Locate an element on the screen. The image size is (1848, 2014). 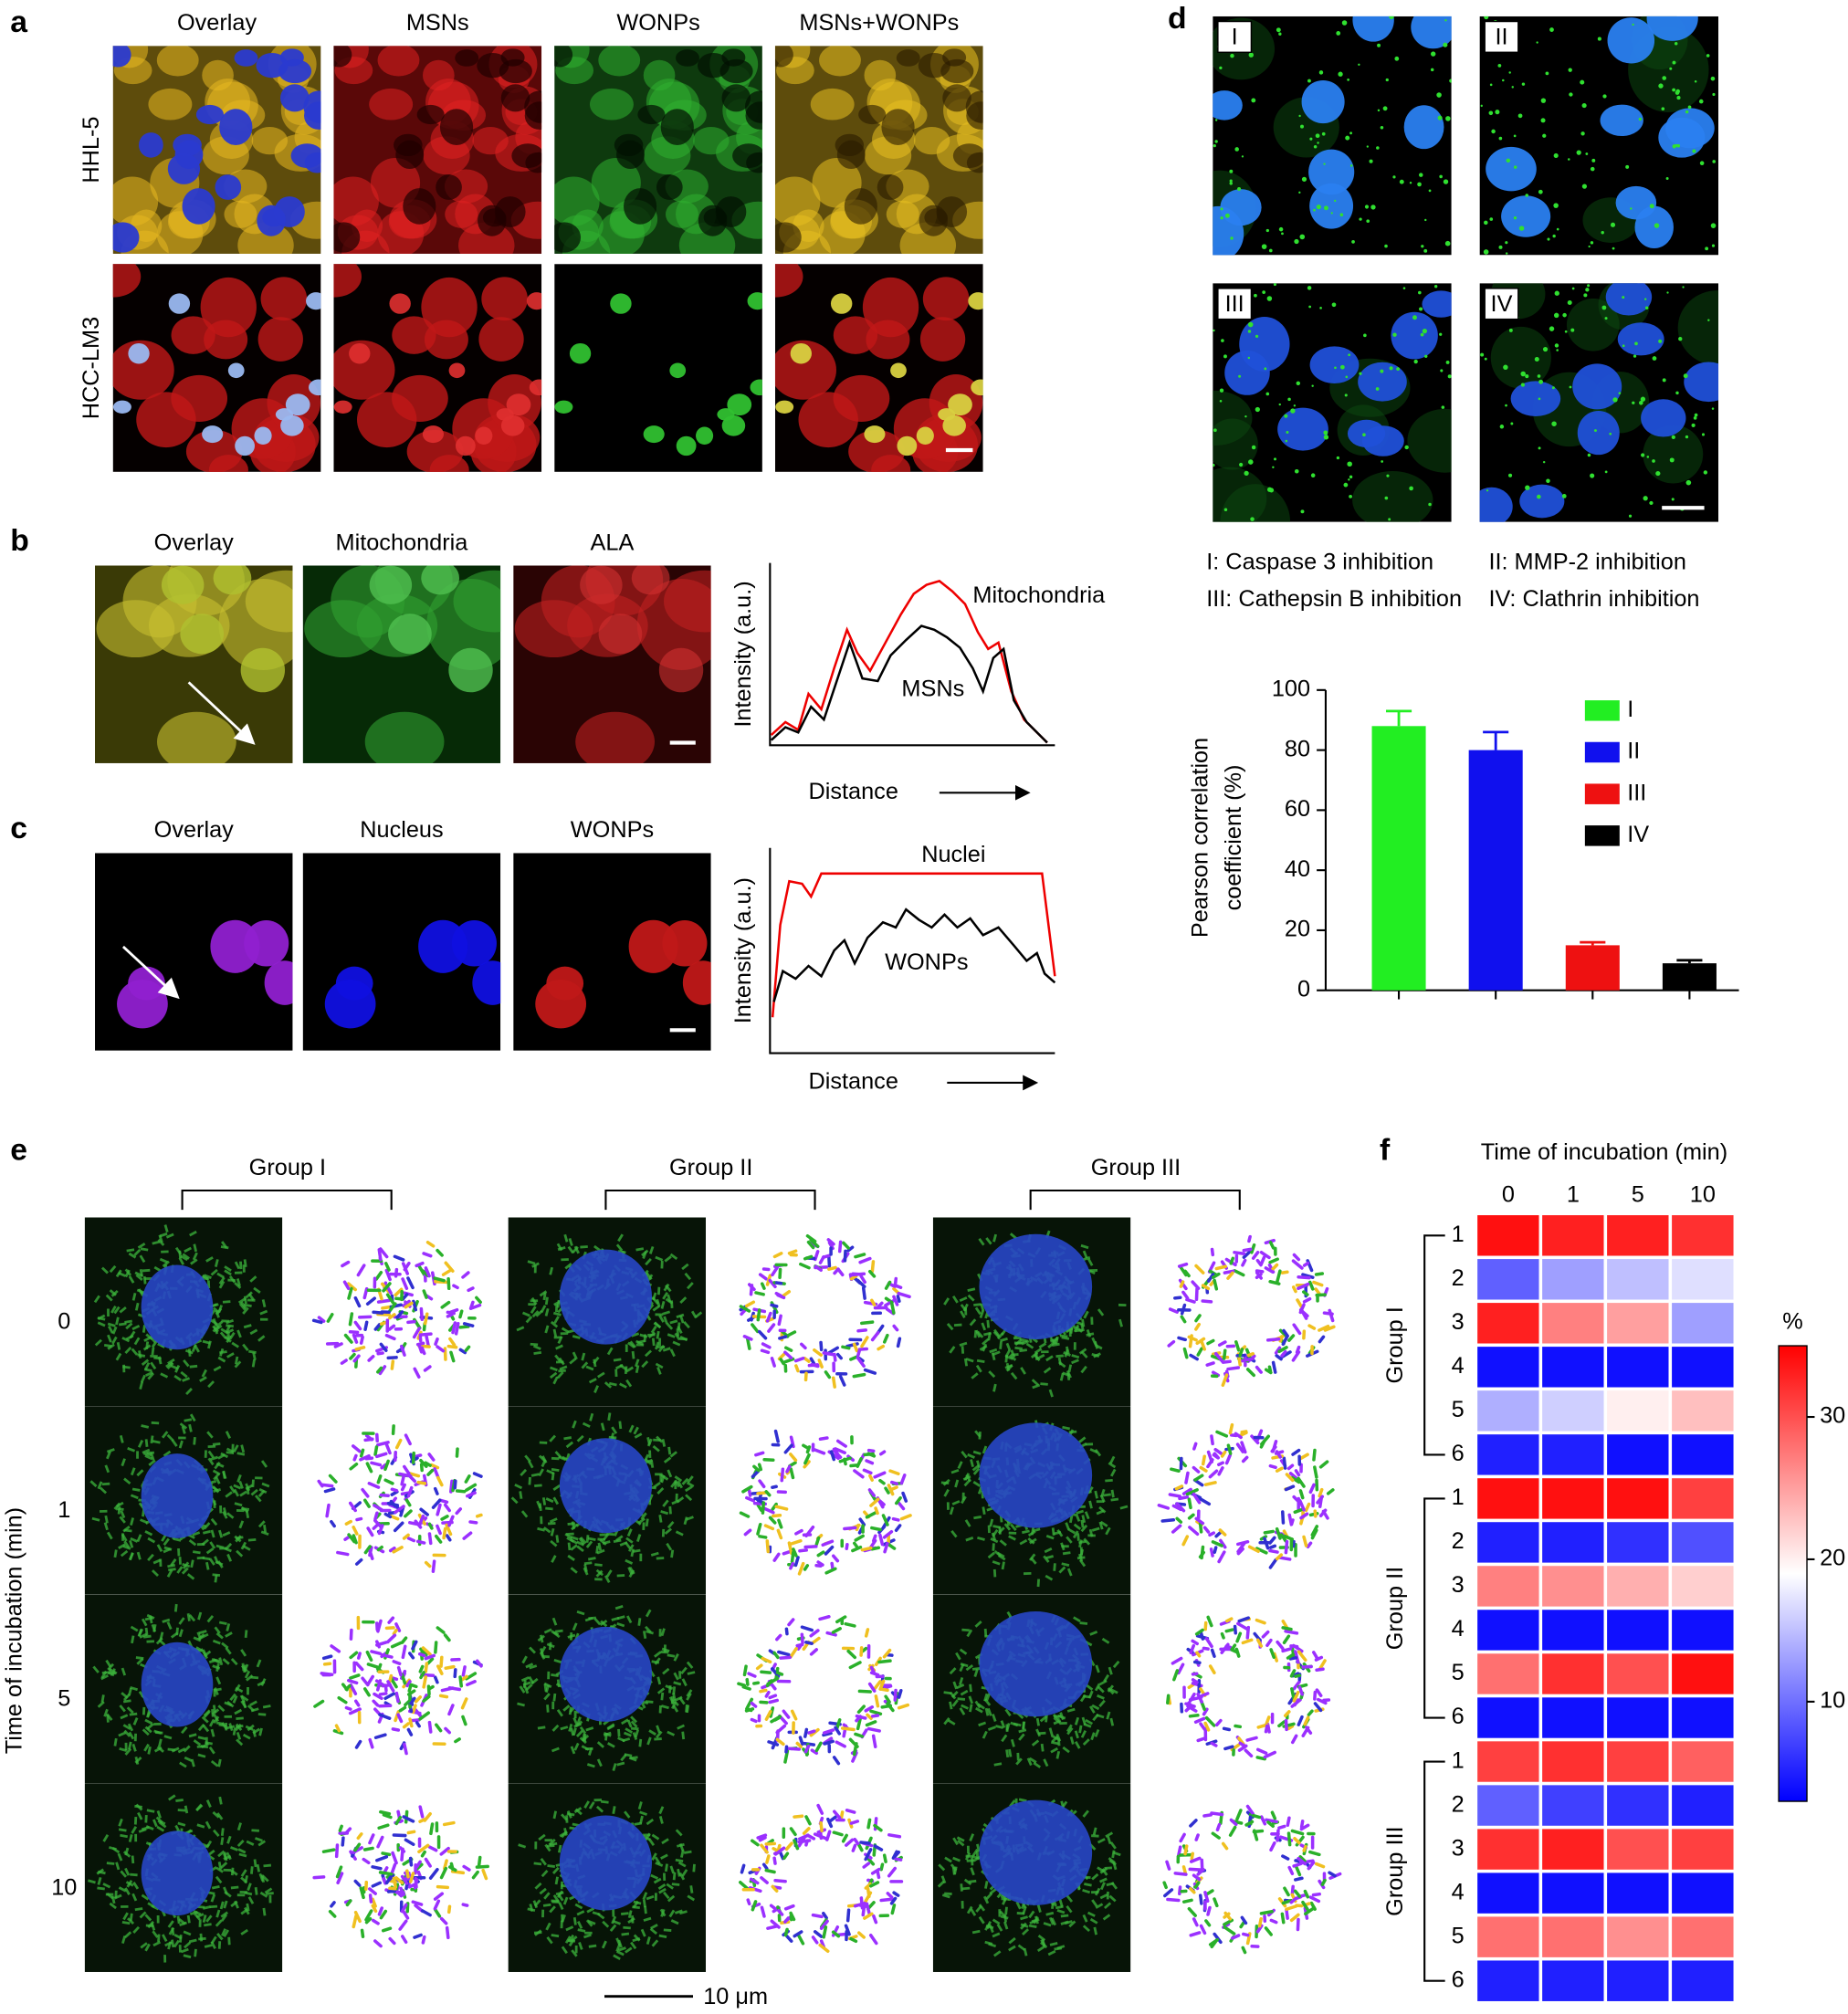
panel-letter: a is located at coordinates (18, 22).